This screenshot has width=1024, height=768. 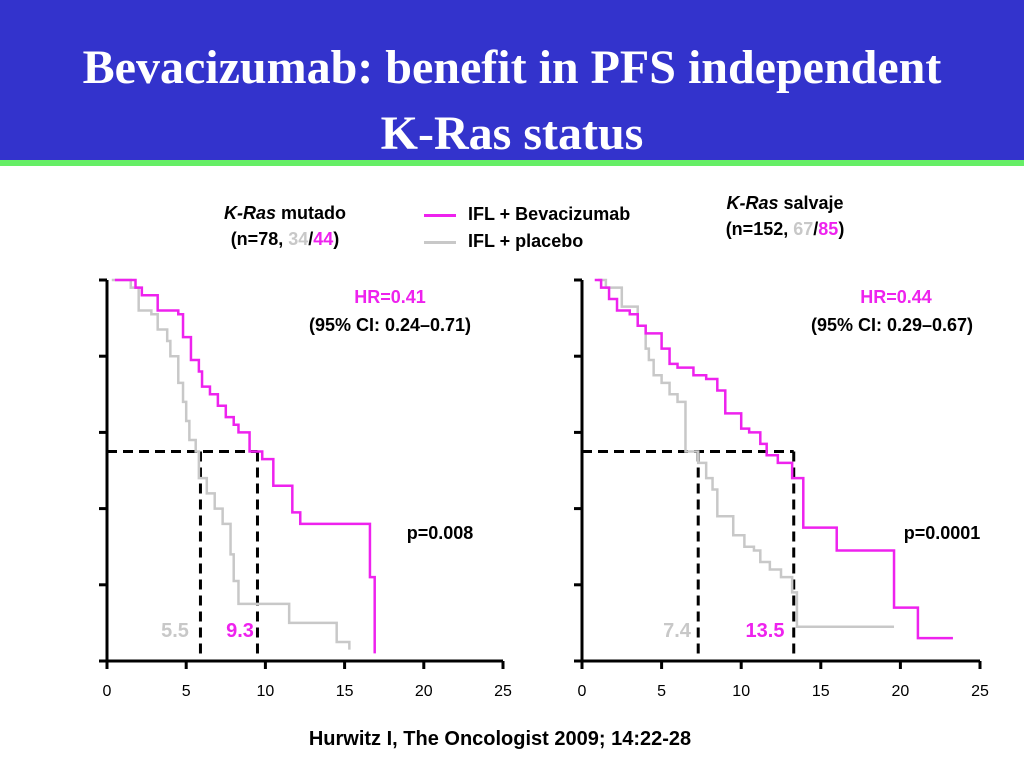 What do you see at coordinates (311, 213) in the screenshot?
I see `panel-1-status: mutado` at bounding box center [311, 213].